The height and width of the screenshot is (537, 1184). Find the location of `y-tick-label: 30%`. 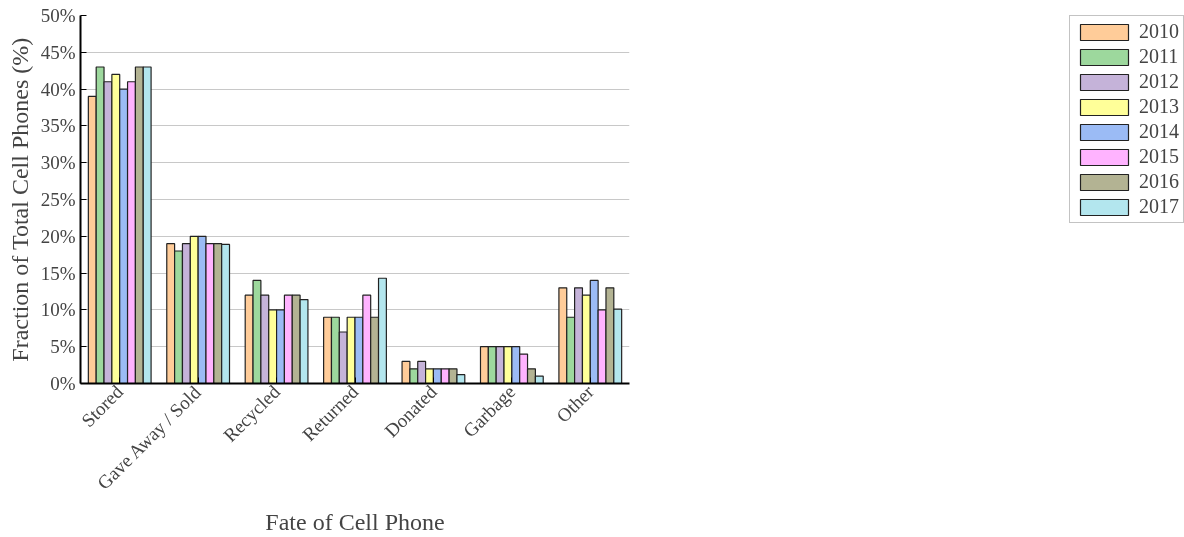

y-tick-label: 30% is located at coordinates (58, 163).